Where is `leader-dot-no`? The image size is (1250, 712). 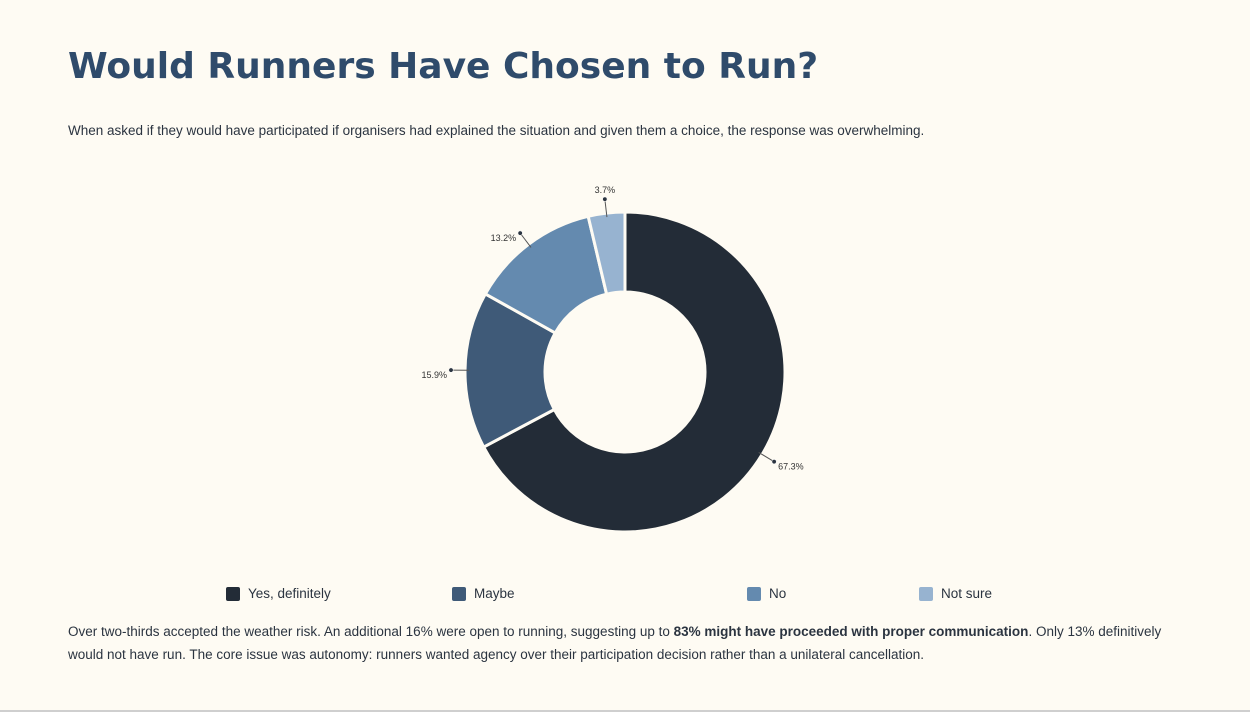
leader-dot-no is located at coordinates (520, 233).